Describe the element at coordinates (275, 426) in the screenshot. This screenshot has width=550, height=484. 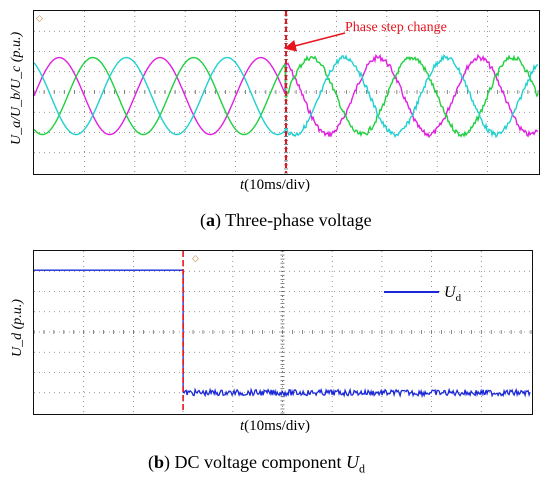
I see `x-axis-label-b: t(10ms/div)` at that location.